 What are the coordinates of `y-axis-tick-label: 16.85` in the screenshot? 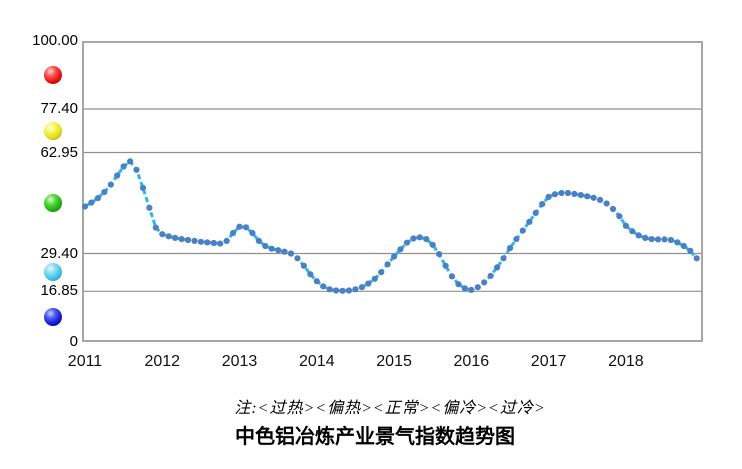 It's located at (59, 291).